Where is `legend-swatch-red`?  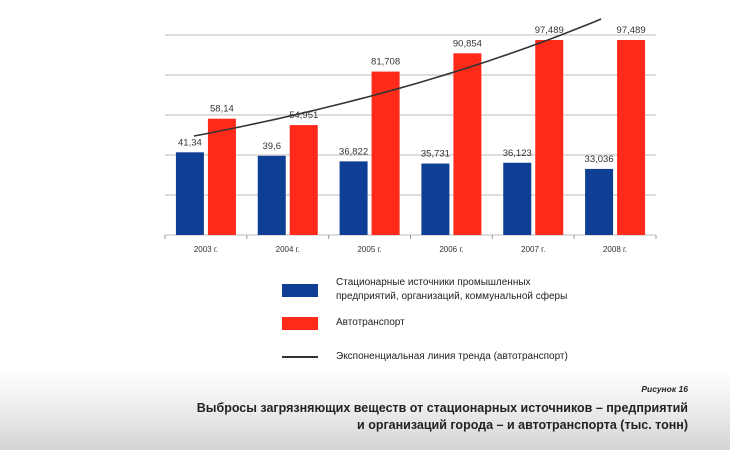
legend-swatch-red is located at coordinates (300, 323).